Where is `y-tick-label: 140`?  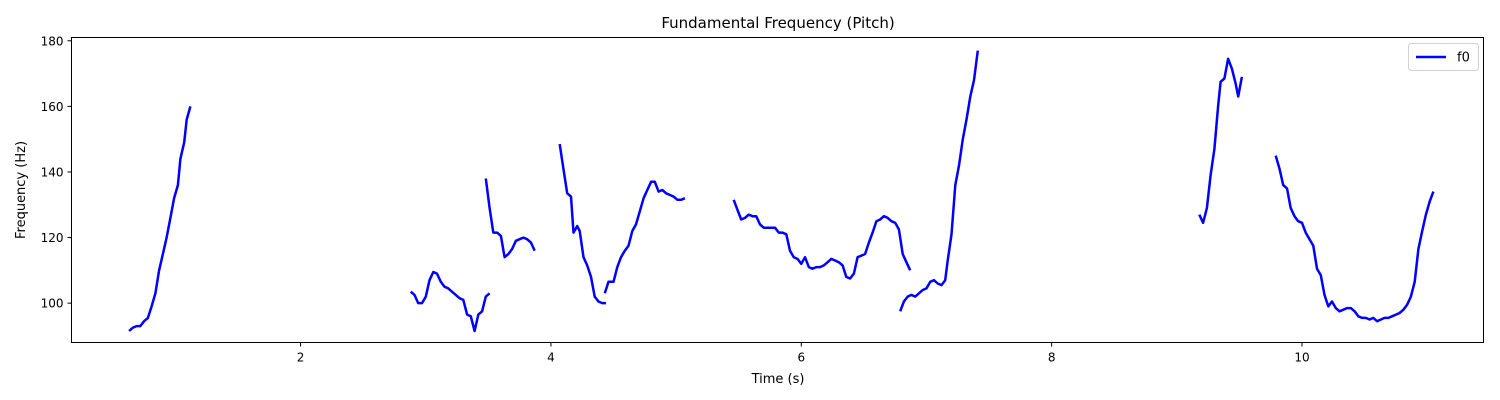 y-tick-label: 140 is located at coordinates (52, 172).